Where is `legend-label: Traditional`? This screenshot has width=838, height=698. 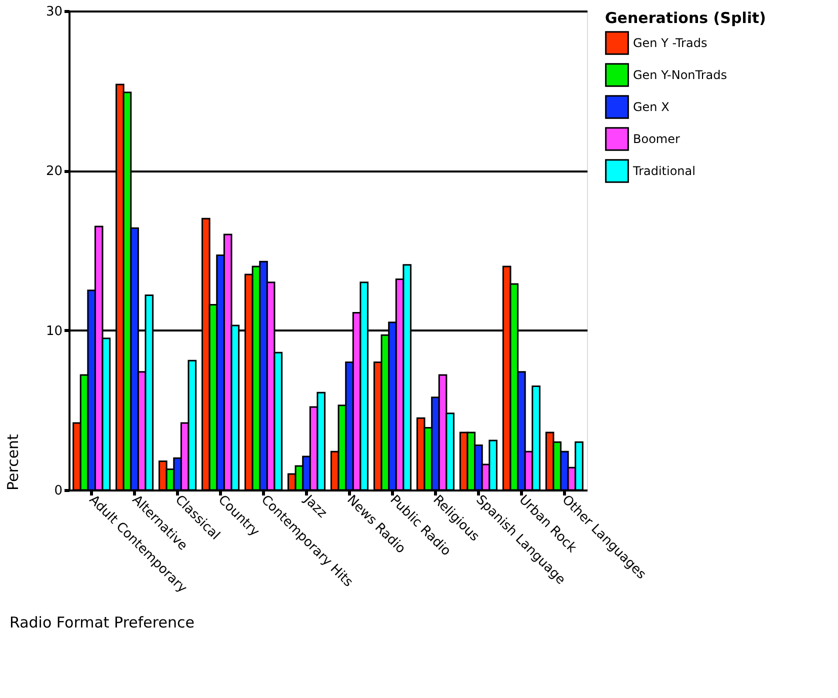
legend-label: Traditional is located at coordinates (664, 171).